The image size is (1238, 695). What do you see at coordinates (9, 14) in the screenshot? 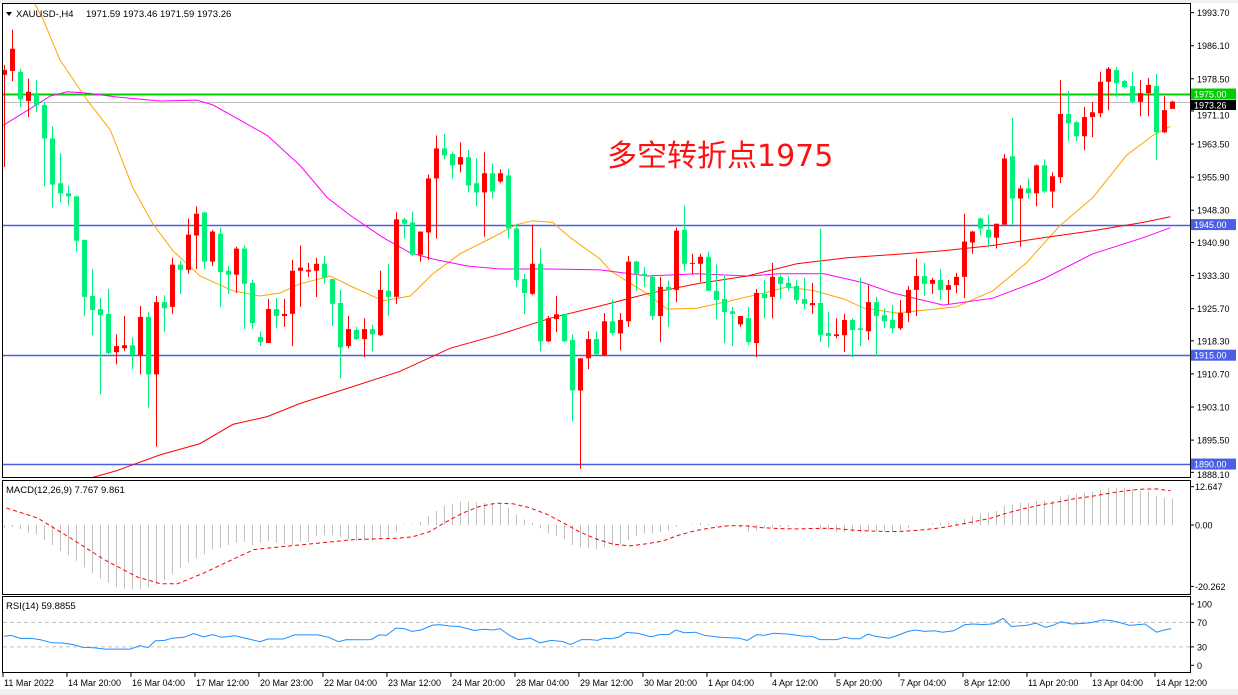
I see `triangle-down-icon` at bounding box center [9, 14].